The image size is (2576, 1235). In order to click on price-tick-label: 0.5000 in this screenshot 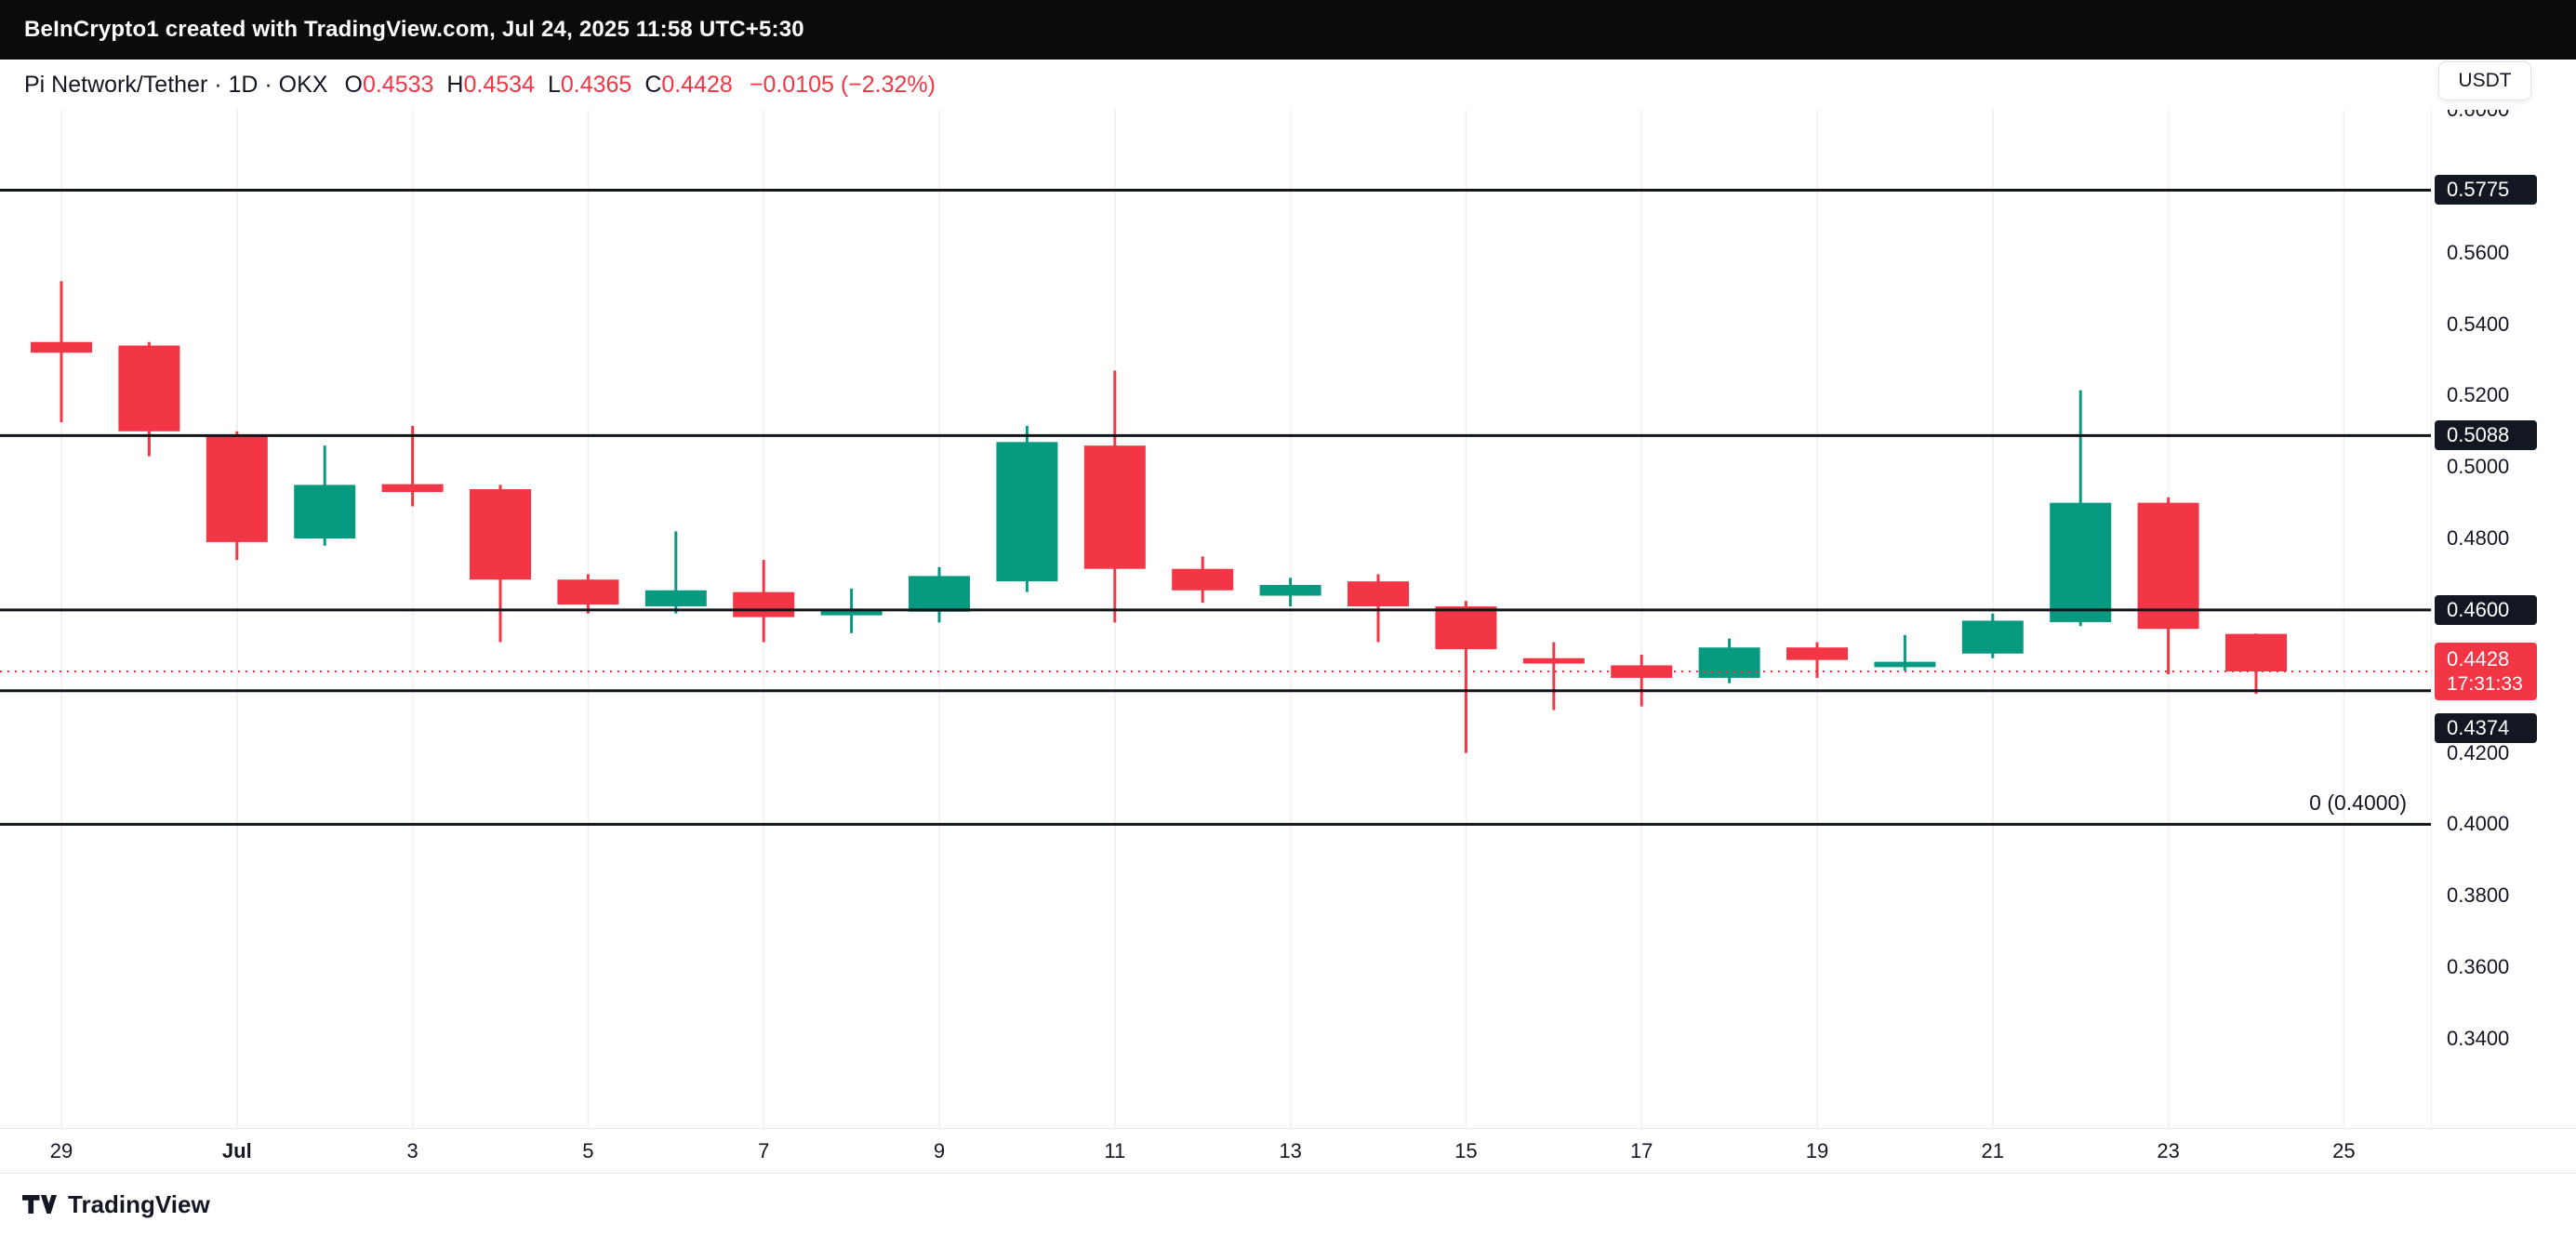, I will do `click(2478, 467)`.